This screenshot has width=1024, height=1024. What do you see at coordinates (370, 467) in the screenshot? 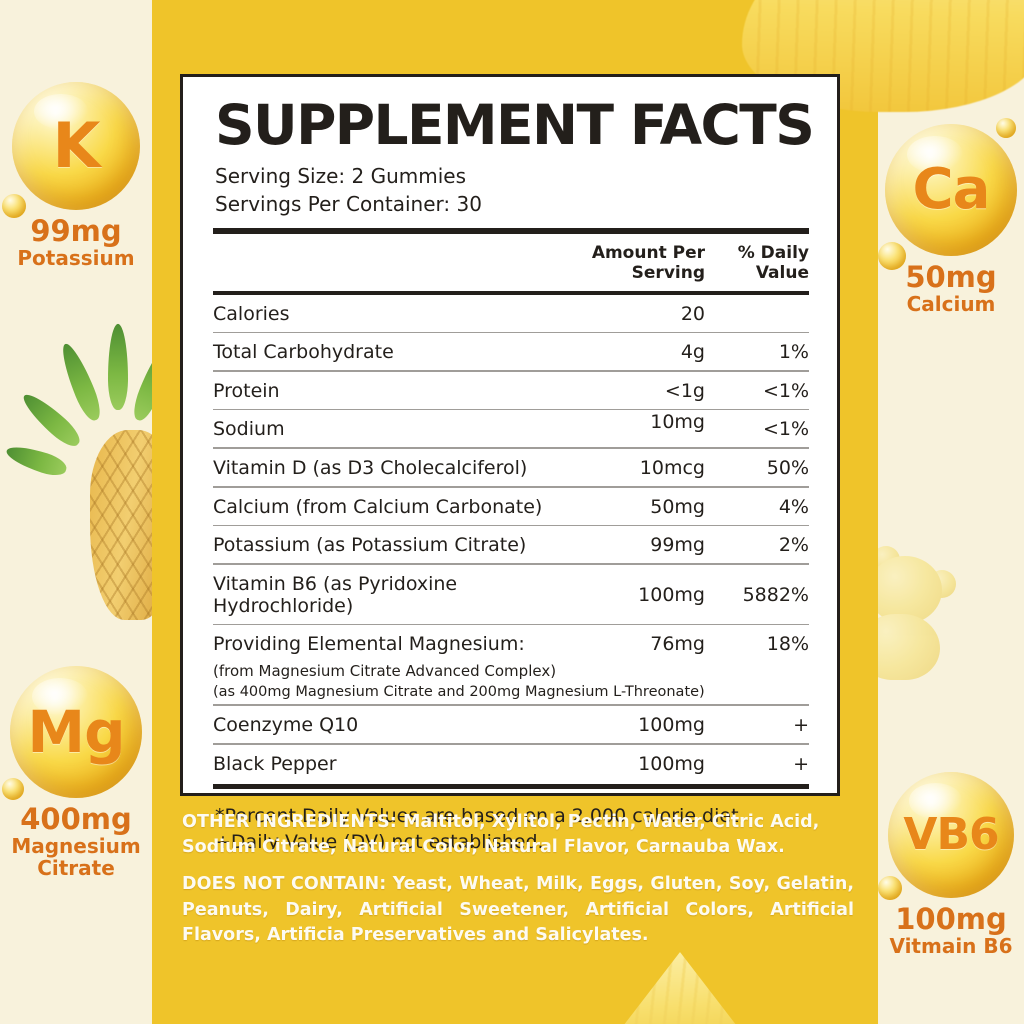
I see `row-name: Vitamin D (as D3 Cholecalciferol)` at bounding box center [370, 467].